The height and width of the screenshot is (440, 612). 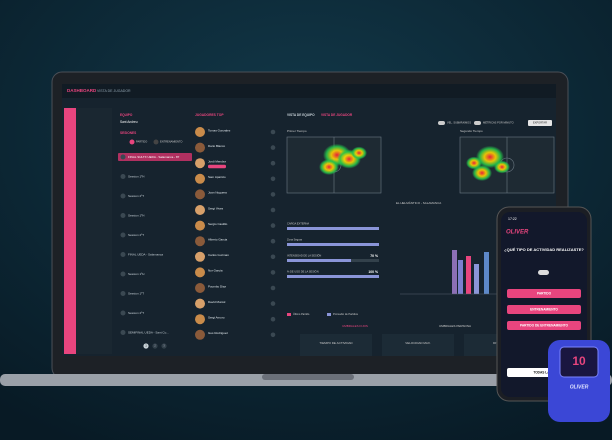 What do you see at coordinates (309, 91) in the screenshot?
I see `top-bar` at bounding box center [309, 91].